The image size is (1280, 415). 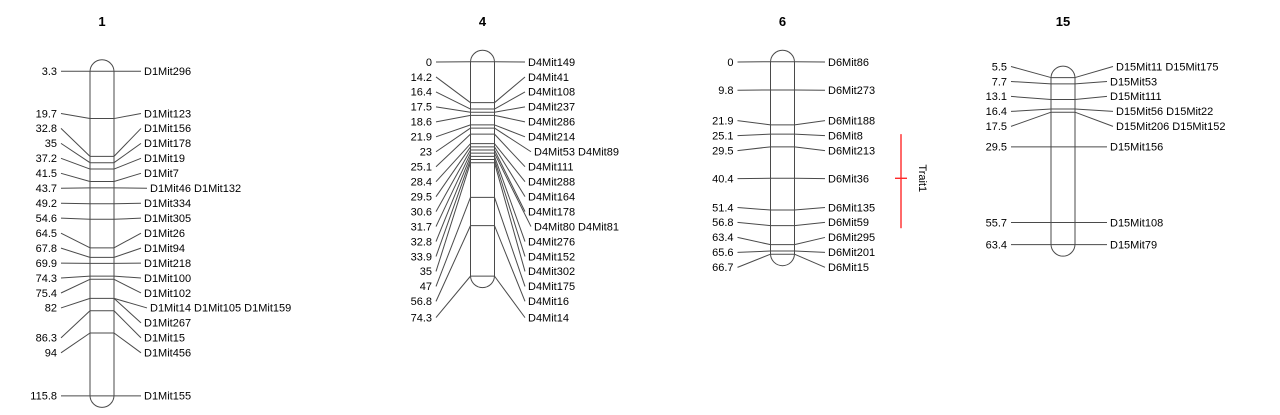 What do you see at coordinates (848, 63) in the screenshot?
I see `marker-label: D6Mit86` at bounding box center [848, 63].